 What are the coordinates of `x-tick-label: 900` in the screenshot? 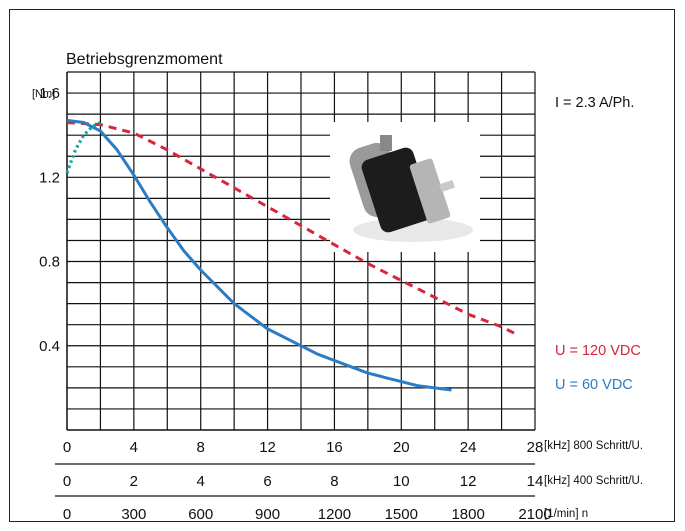 It's located at (267, 514).